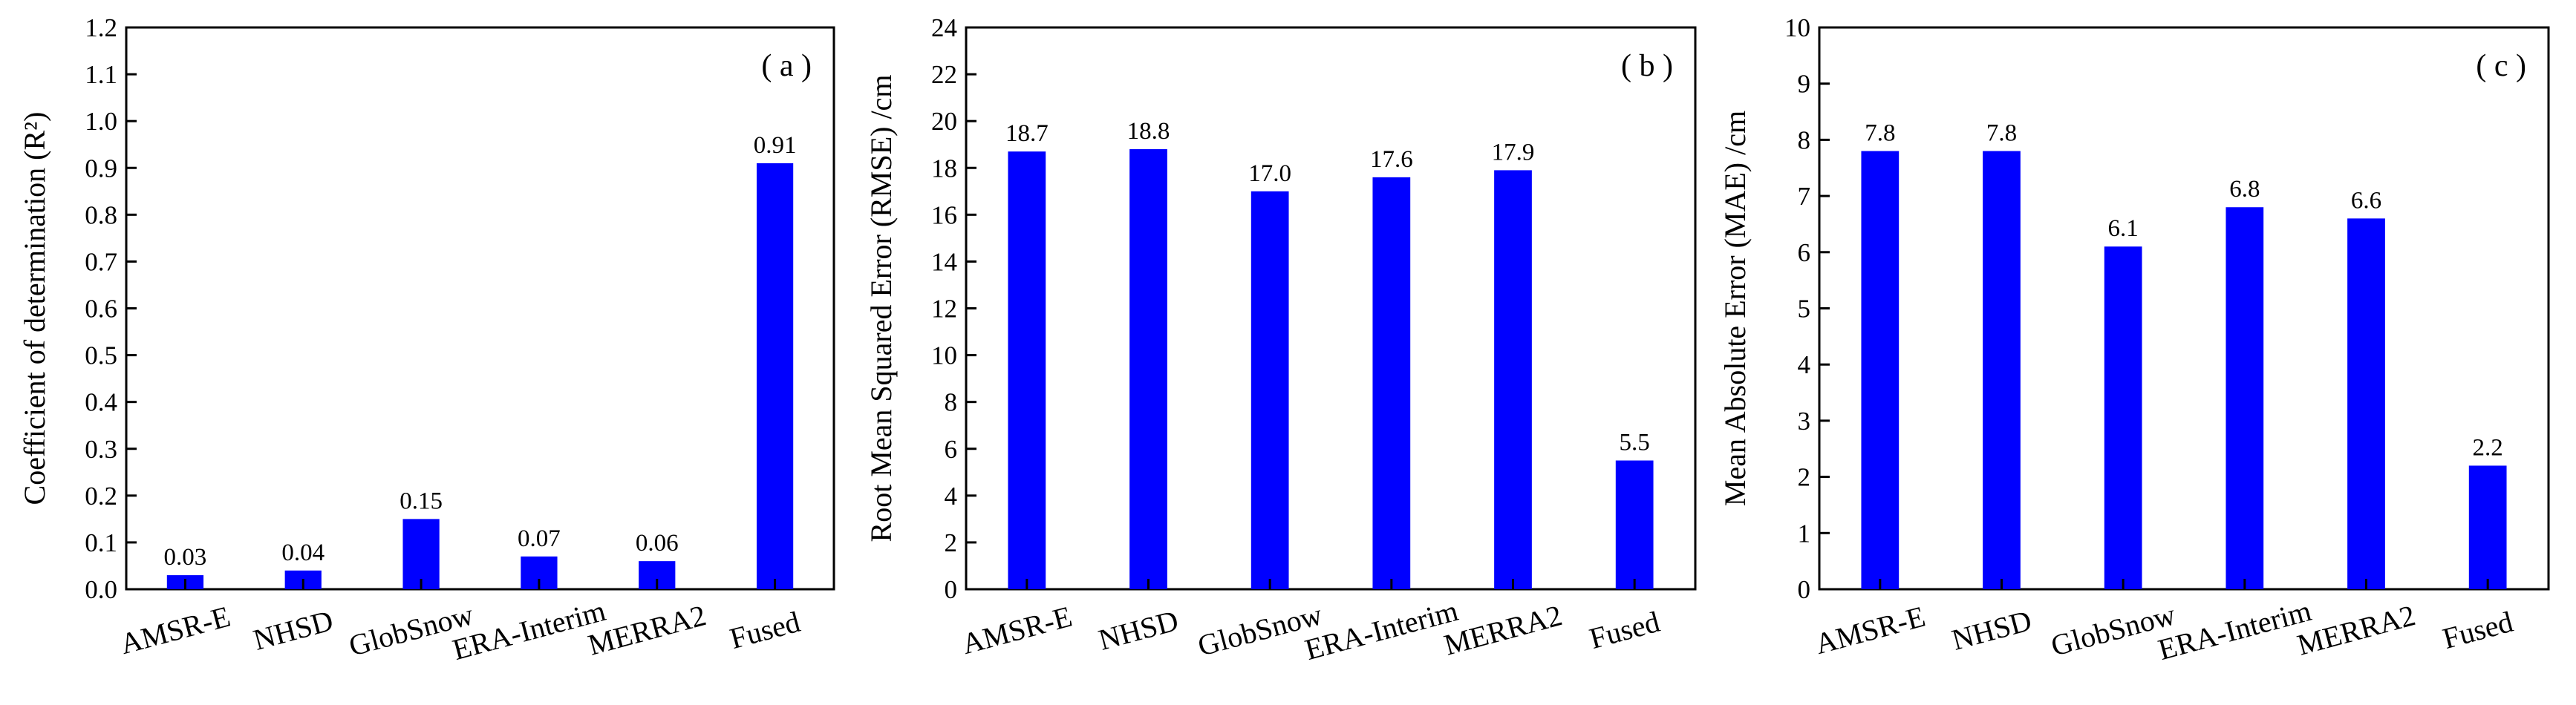  I want to click on panel-label: ( c ), so click(2501, 66).